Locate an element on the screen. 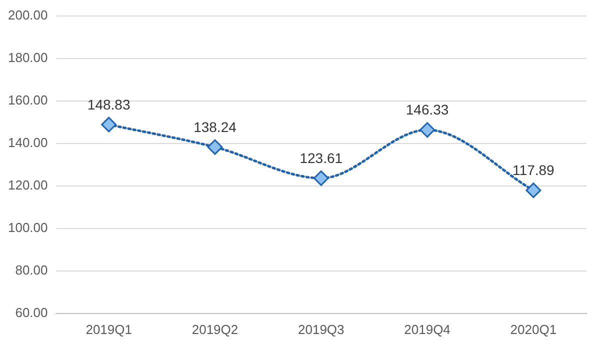 This screenshot has width=595, height=341. x-tick-label: 2019Q1 is located at coordinates (109, 329).